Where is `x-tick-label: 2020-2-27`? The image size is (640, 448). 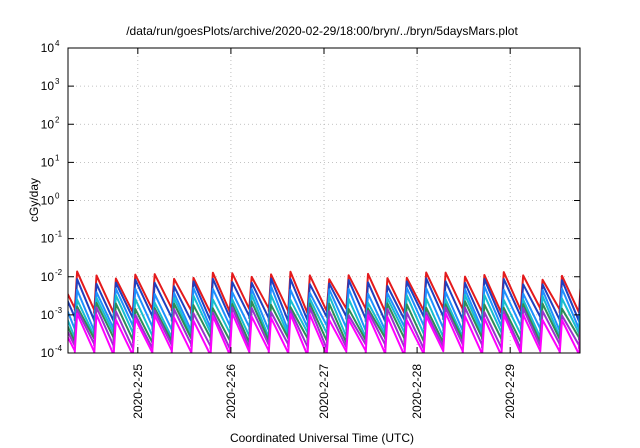 x-tick-label: 2020-2-27 is located at coordinates (324, 391).